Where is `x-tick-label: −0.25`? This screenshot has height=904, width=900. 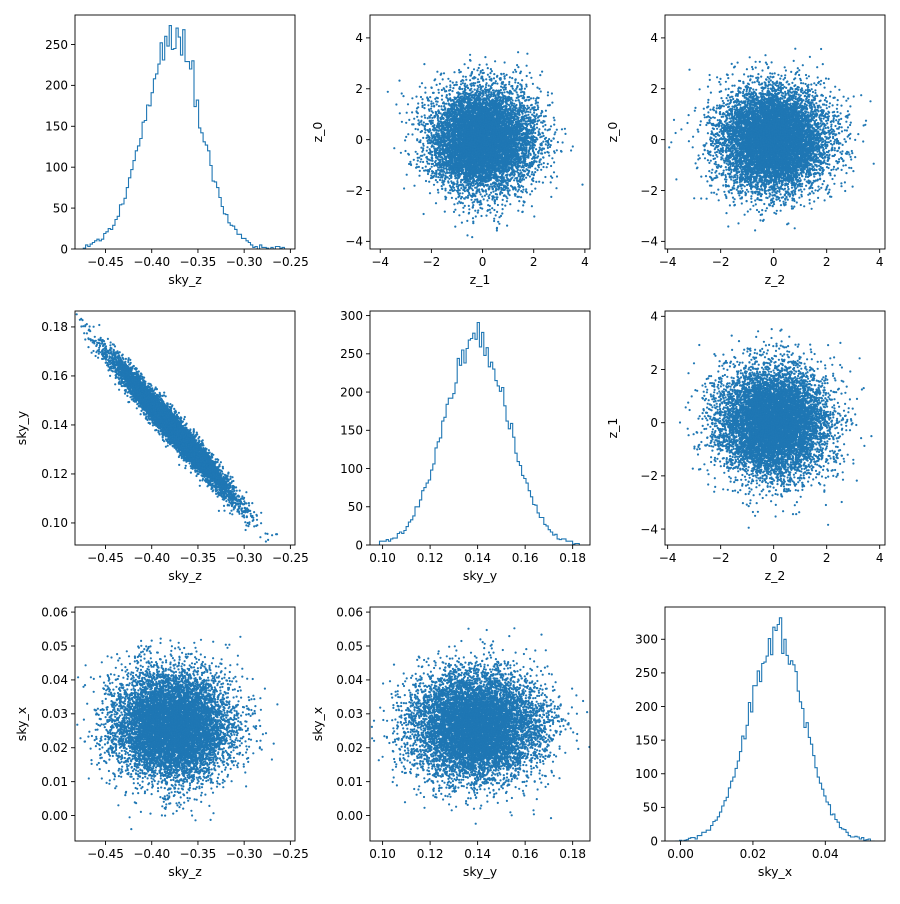
x-tick-label: −0.25 is located at coordinates (290, 262).